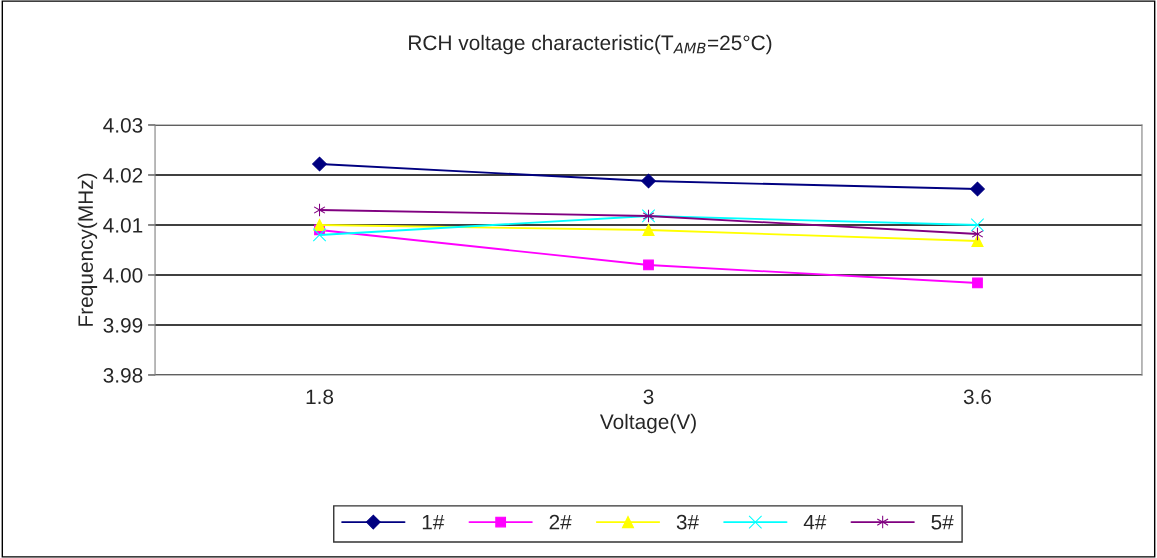 The width and height of the screenshot is (1157, 558). What do you see at coordinates (433, 522) in the screenshot?
I see `legend-label: 1#` at bounding box center [433, 522].